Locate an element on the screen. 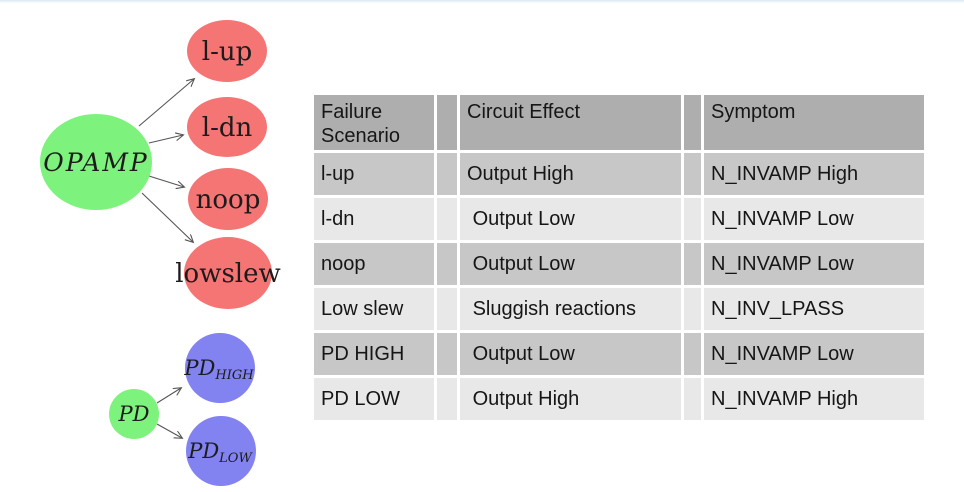  header-symptom: Symptom is located at coordinates (814, 122).